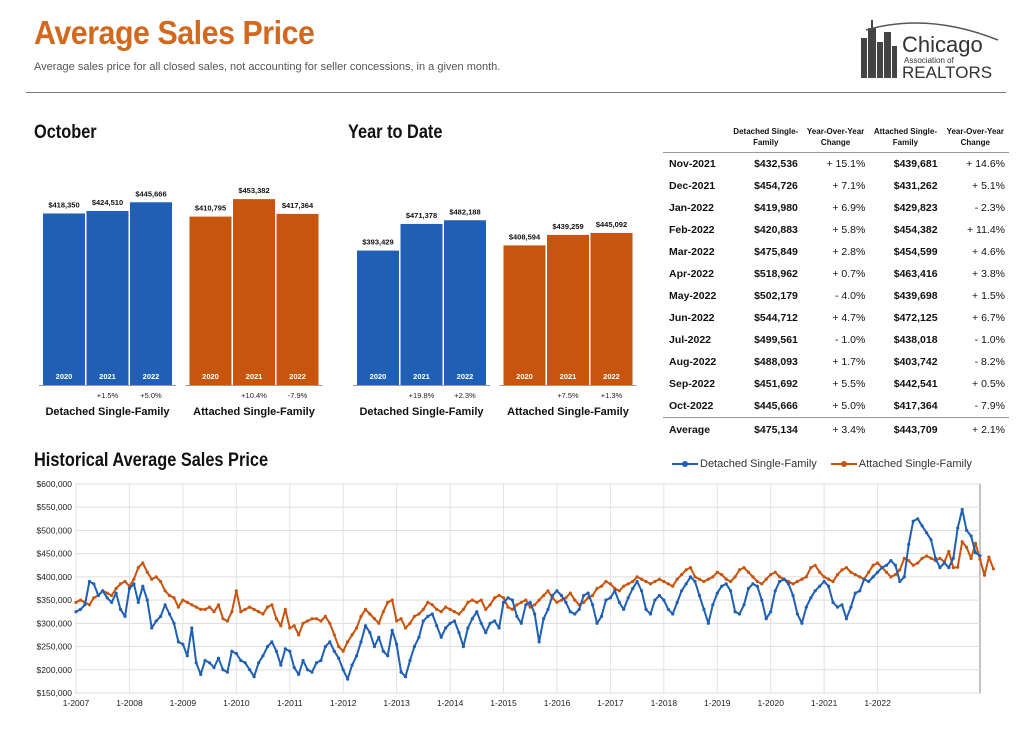 This screenshot has height=742, width=1019. What do you see at coordinates (183, 703) in the screenshot?
I see `x-tick-label: 1-2009` at bounding box center [183, 703].